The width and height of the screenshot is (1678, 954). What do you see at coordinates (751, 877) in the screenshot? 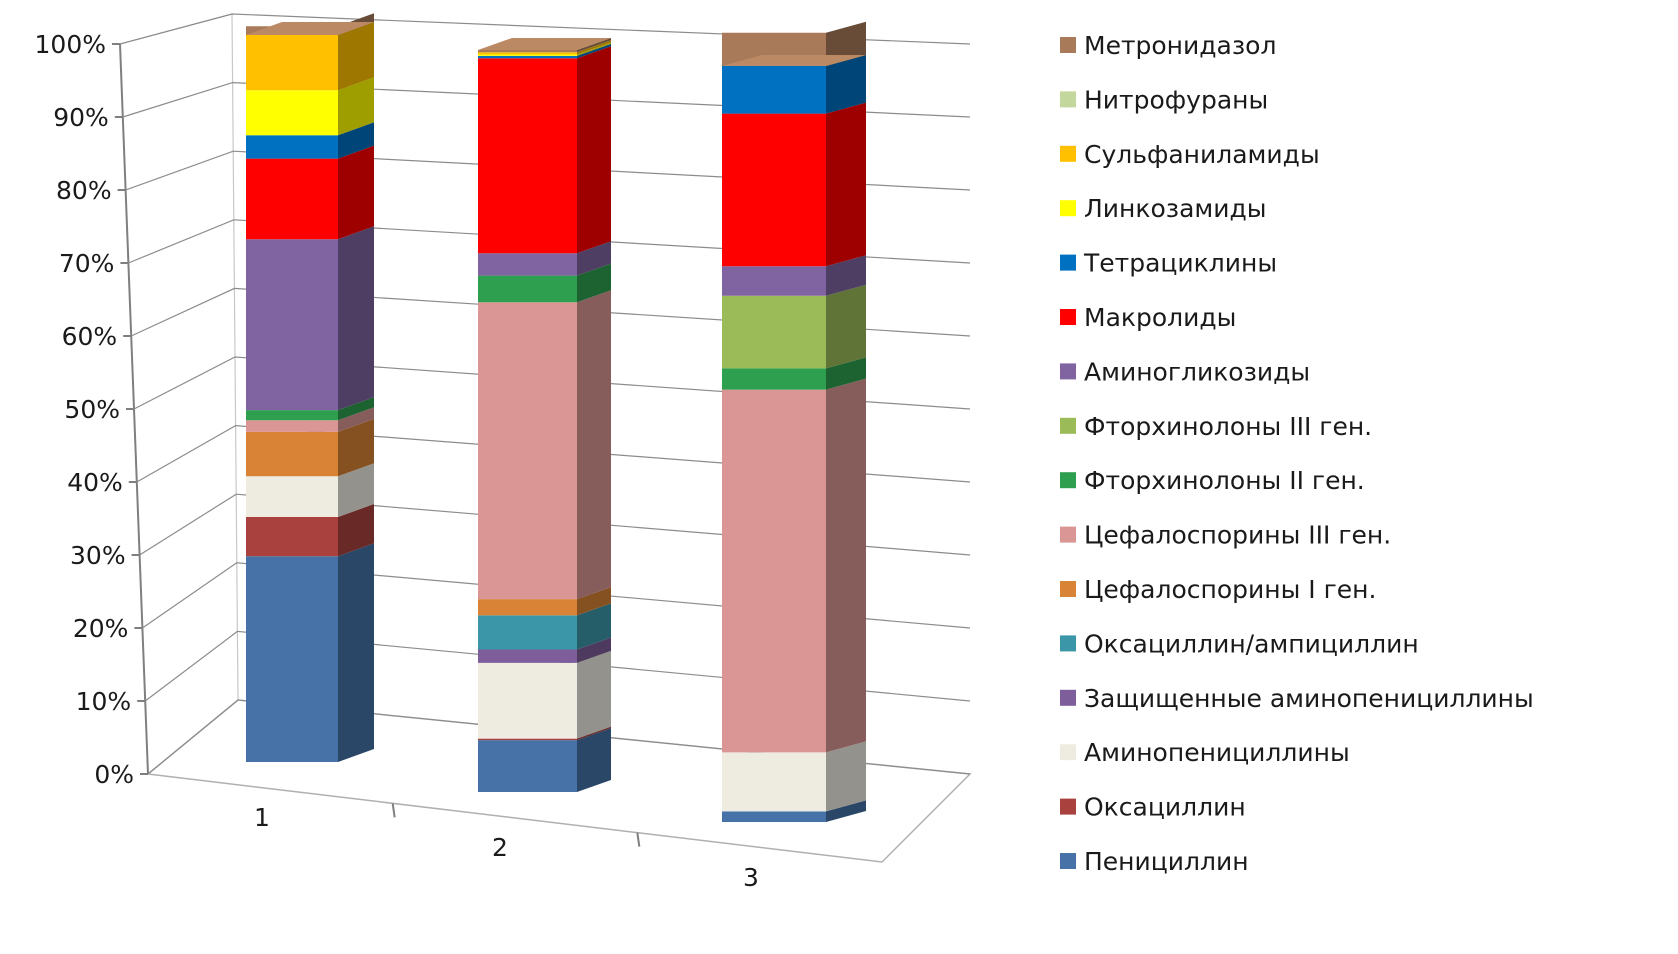
I see `x-category-label: 3` at bounding box center [751, 877].